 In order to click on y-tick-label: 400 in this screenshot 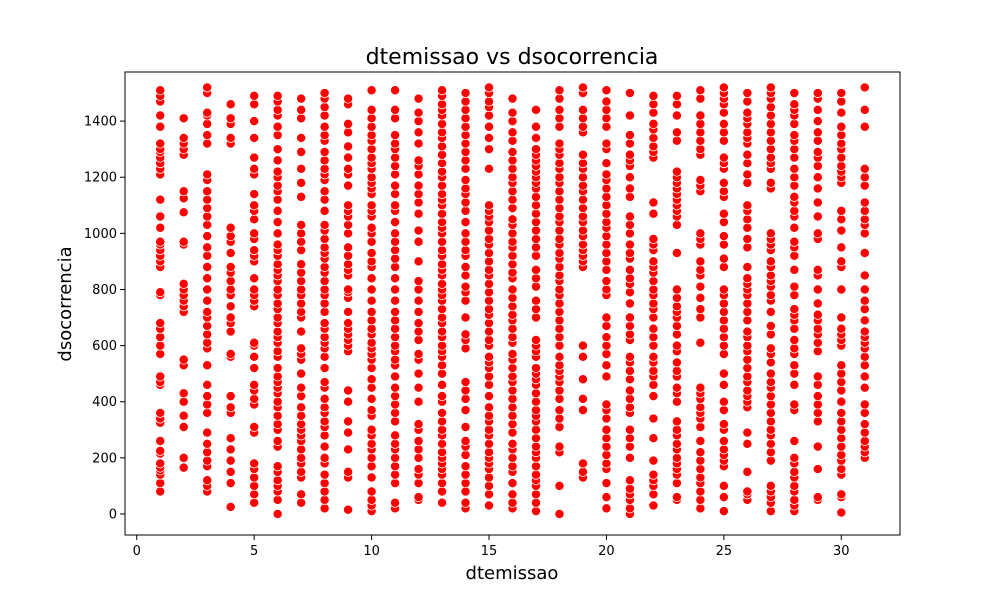, I will do `click(104, 402)`.